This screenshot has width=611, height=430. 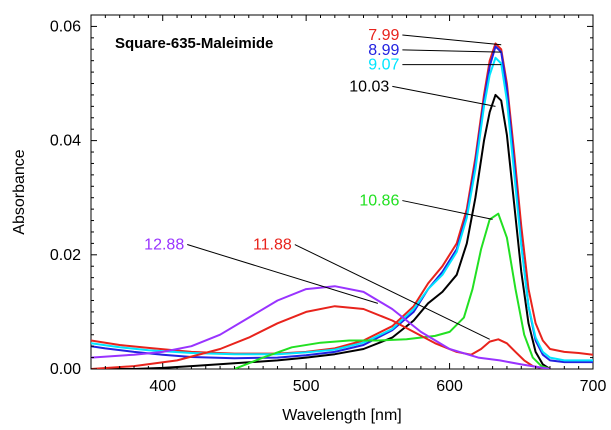 What do you see at coordinates (383, 35) in the screenshot?
I see `annotation-label: 7.99` at bounding box center [383, 35].